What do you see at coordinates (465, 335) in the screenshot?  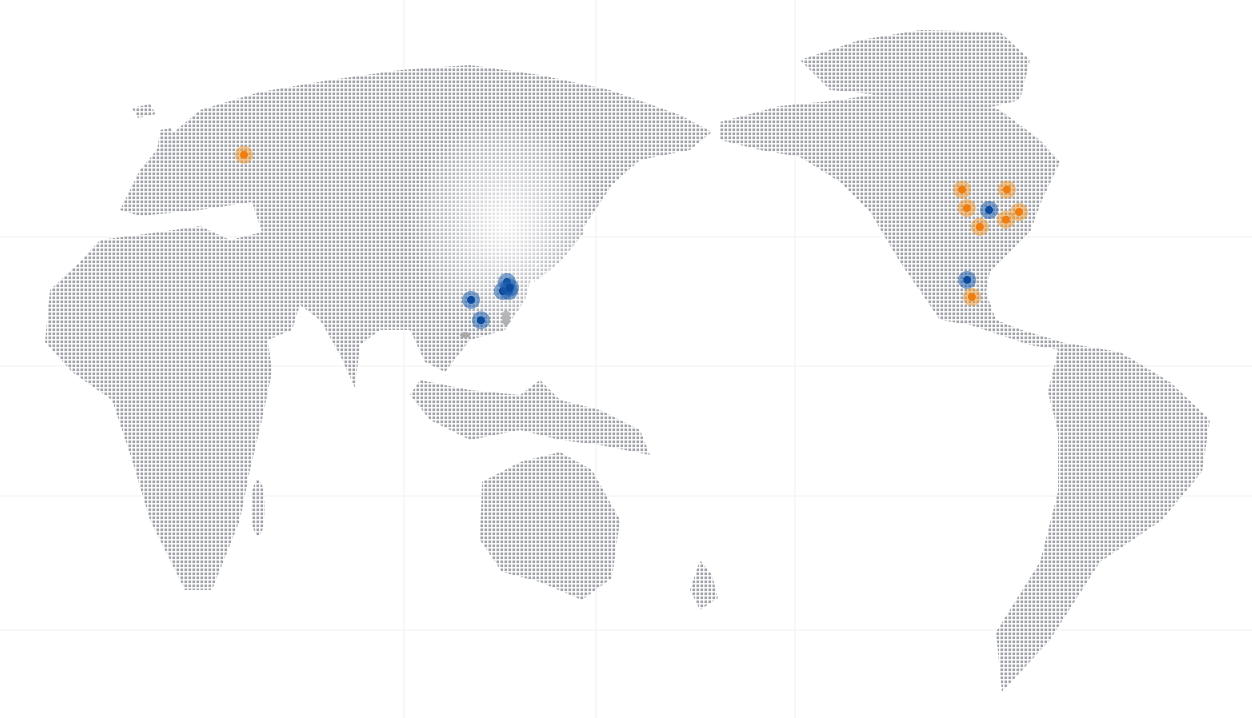 I see `hainan` at bounding box center [465, 335].